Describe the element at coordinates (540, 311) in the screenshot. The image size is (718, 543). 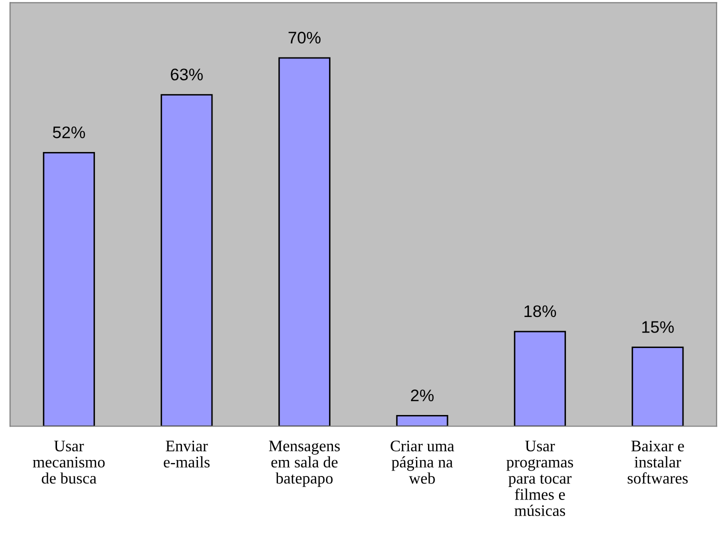
I see `data-label: 18%` at that location.